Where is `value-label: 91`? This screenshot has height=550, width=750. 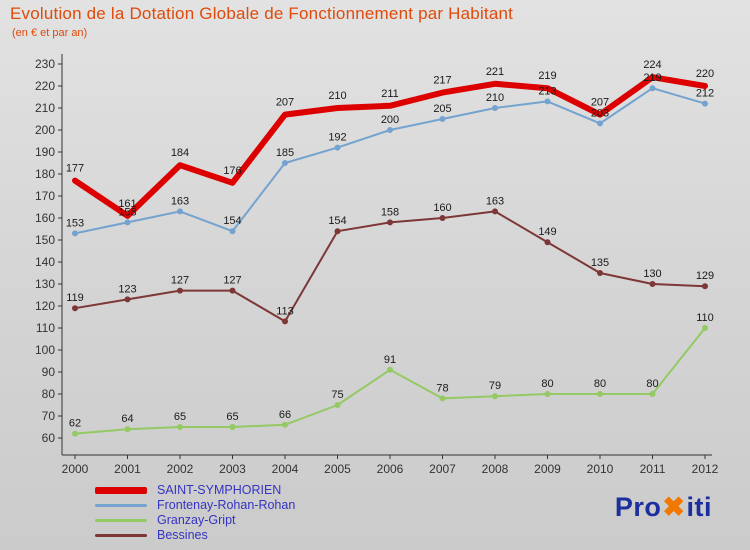 value-label: 91 is located at coordinates (390, 360).